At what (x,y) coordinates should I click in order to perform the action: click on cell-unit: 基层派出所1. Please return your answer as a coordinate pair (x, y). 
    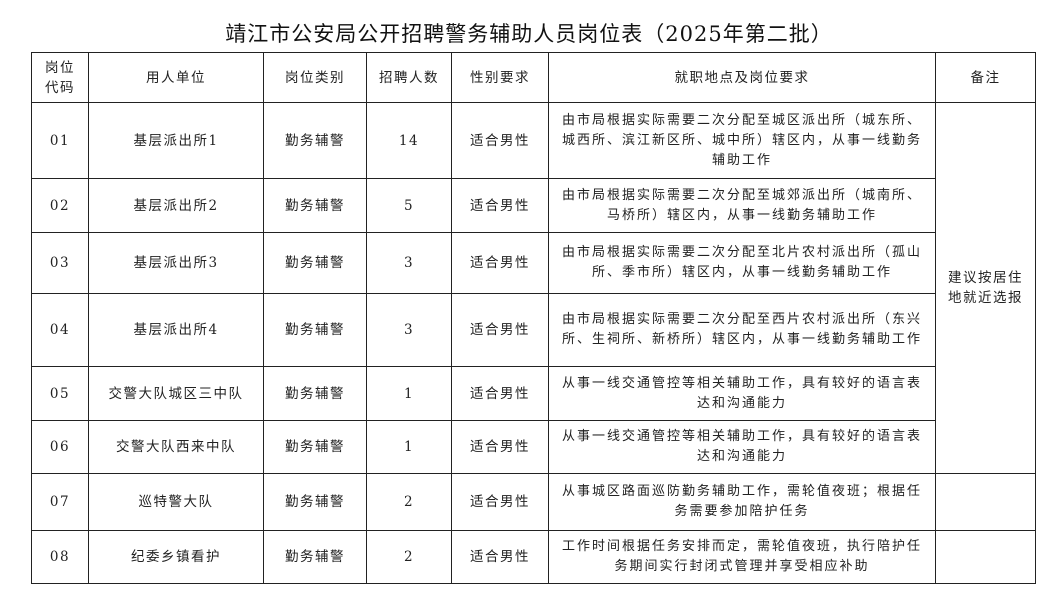
    Looking at the image, I should click on (176, 140).